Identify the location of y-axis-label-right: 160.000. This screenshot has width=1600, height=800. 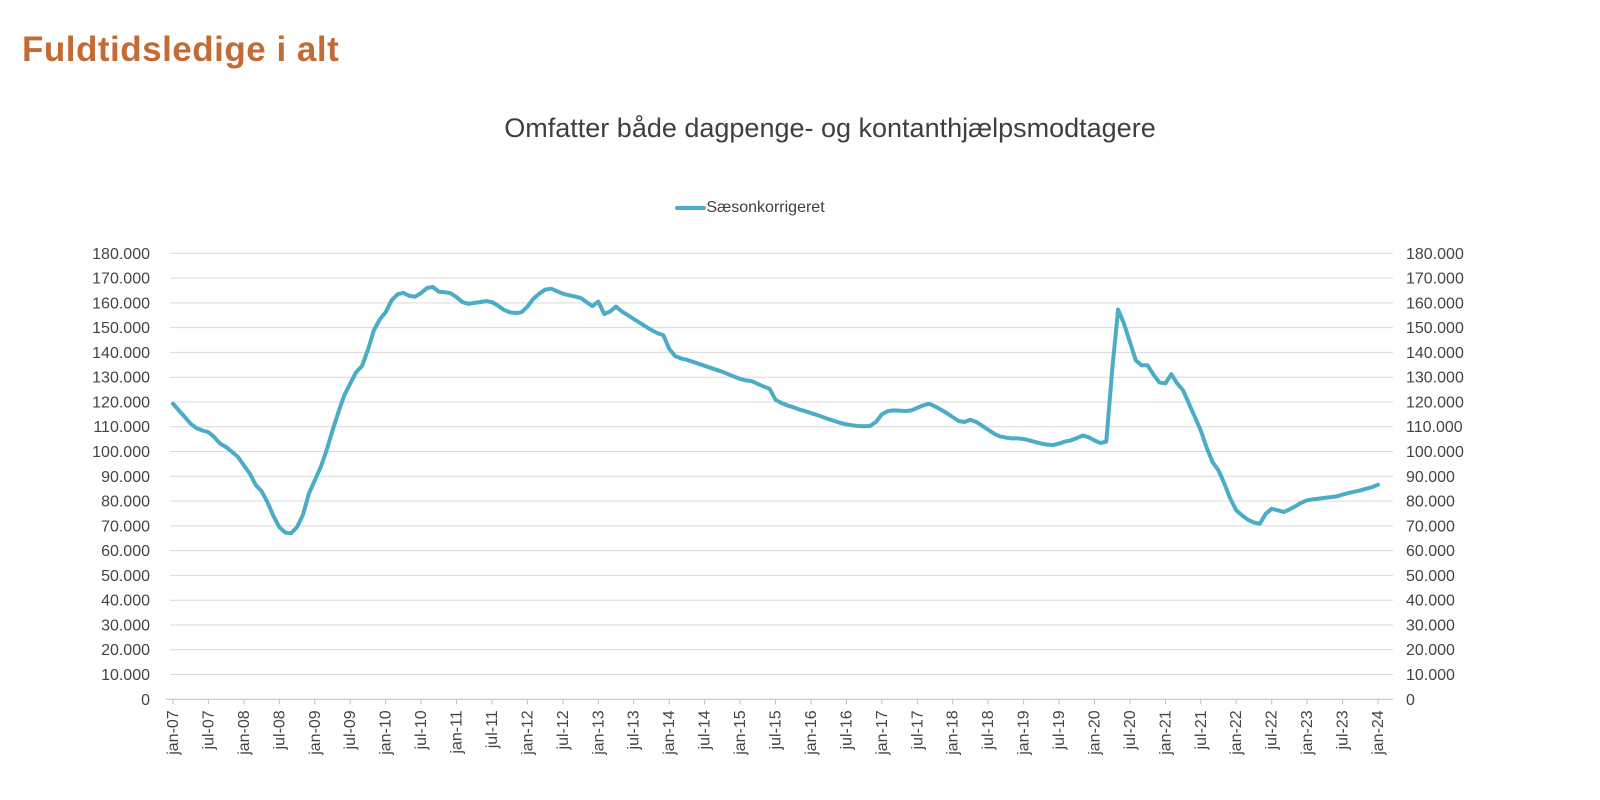
(1435, 303).